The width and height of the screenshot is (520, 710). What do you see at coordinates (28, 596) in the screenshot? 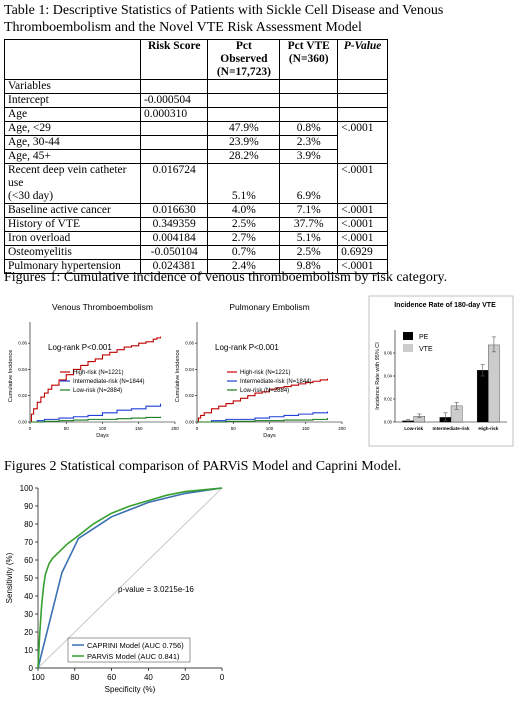
I see `y-tick-label: 40` at bounding box center [28, 596].